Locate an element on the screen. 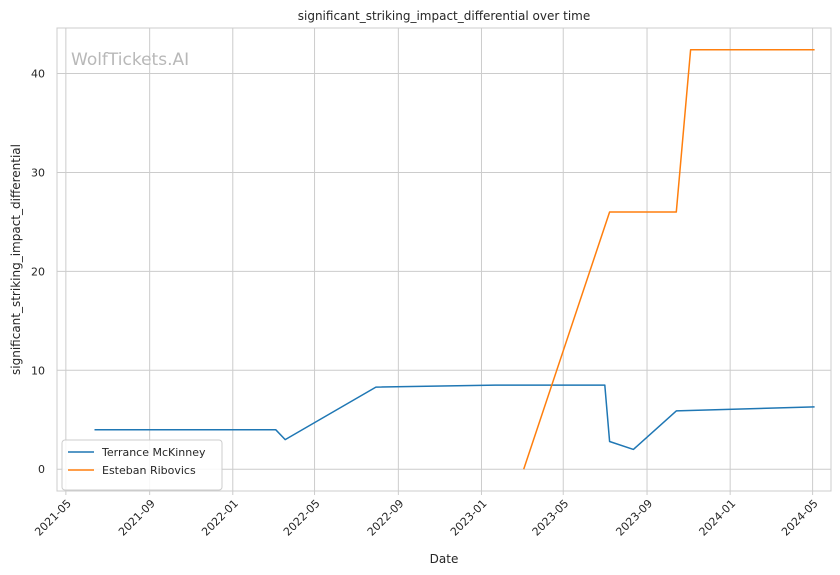 This screenshot has height=575, width=840. legend-box is located at coordinates (142, 465).